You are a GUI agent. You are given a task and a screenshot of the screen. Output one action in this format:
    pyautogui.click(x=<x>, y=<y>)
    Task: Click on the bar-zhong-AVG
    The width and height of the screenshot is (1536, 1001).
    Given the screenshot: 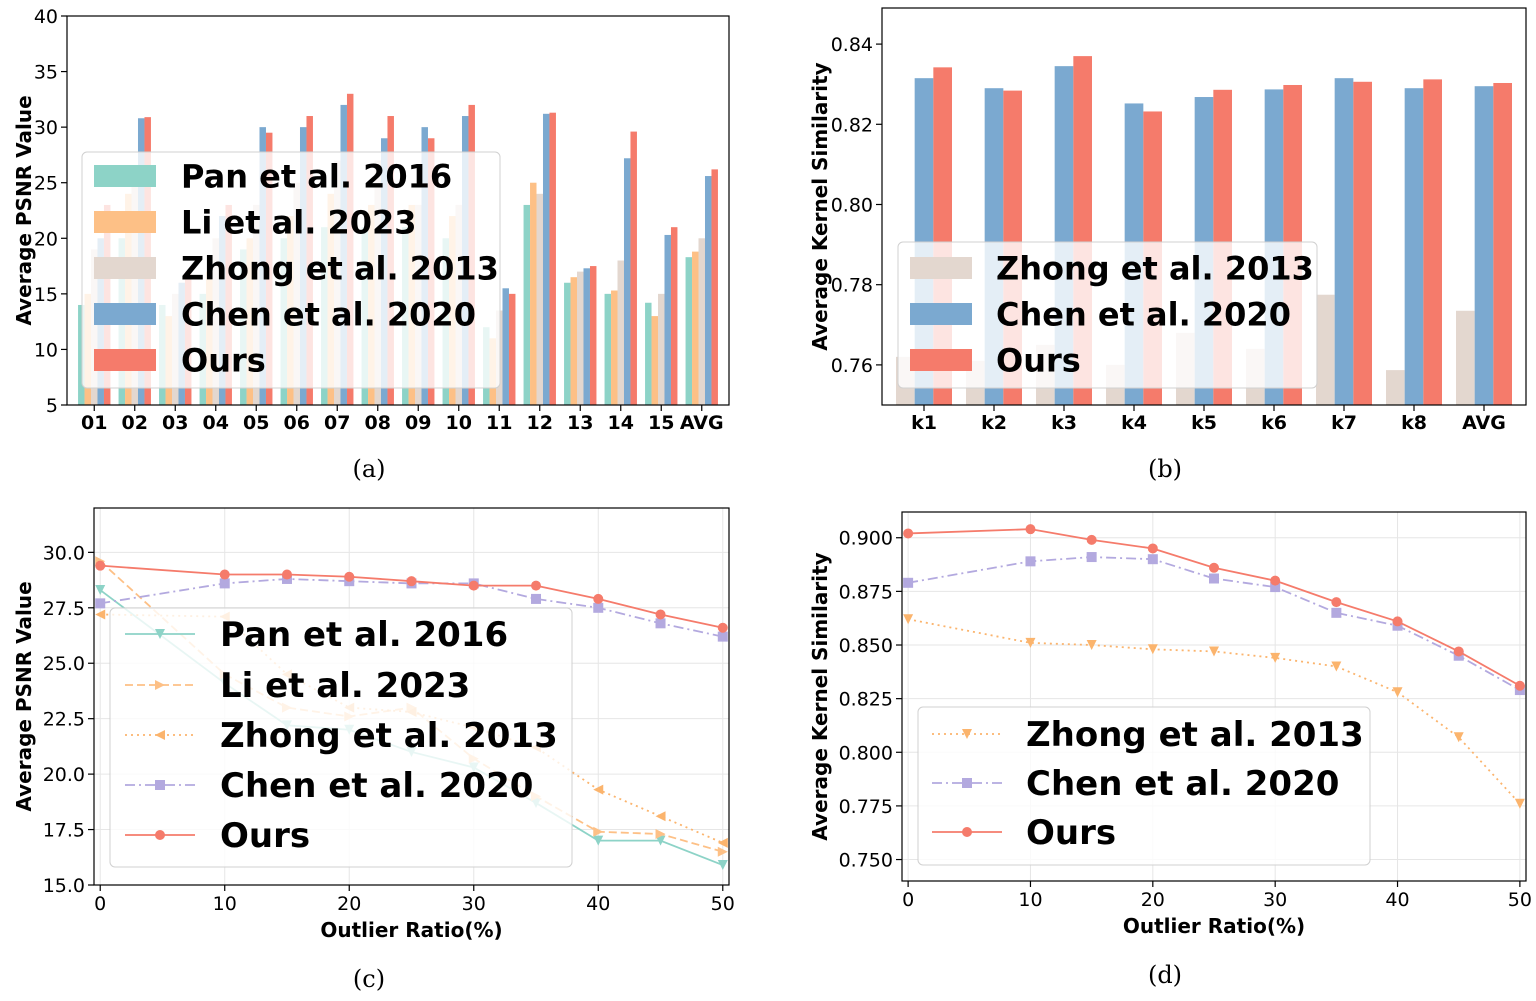 What is the action you would take?
    pyautogui.click(x=701, y=321)
    